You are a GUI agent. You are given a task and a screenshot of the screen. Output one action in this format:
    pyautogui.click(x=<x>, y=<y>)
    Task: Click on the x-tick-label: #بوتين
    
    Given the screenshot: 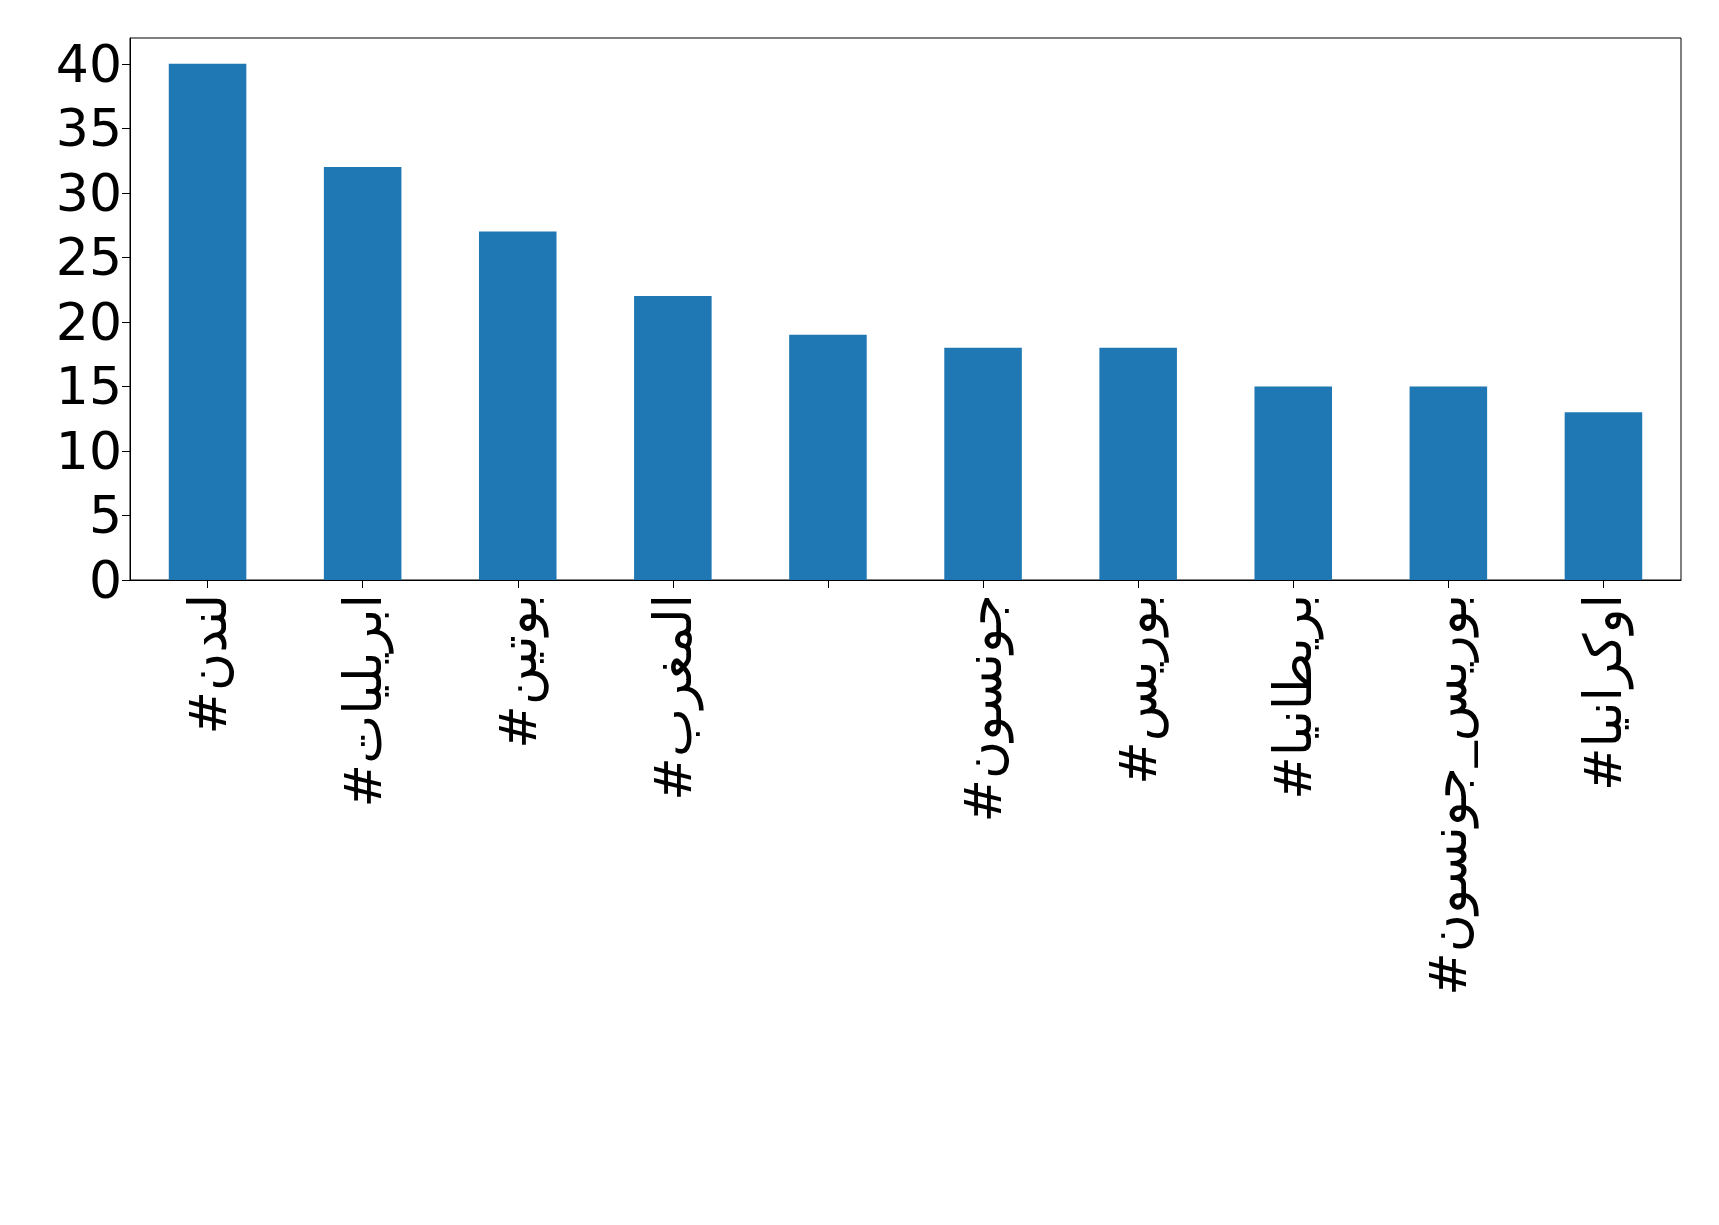 What is the action you would take?
    pyautogui.click(x=518, y=671)
    